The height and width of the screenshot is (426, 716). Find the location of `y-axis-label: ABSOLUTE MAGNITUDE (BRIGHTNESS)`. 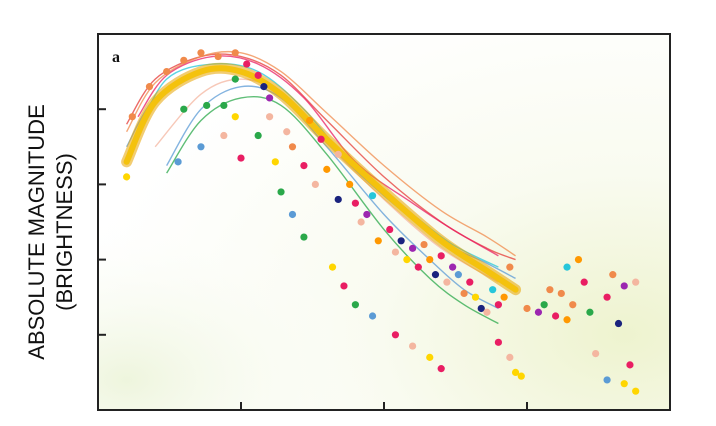

y-axis-label: ABSOLUTE MAGNITUDE (BRIGHTNESS) is located at coordinates (50, 231).